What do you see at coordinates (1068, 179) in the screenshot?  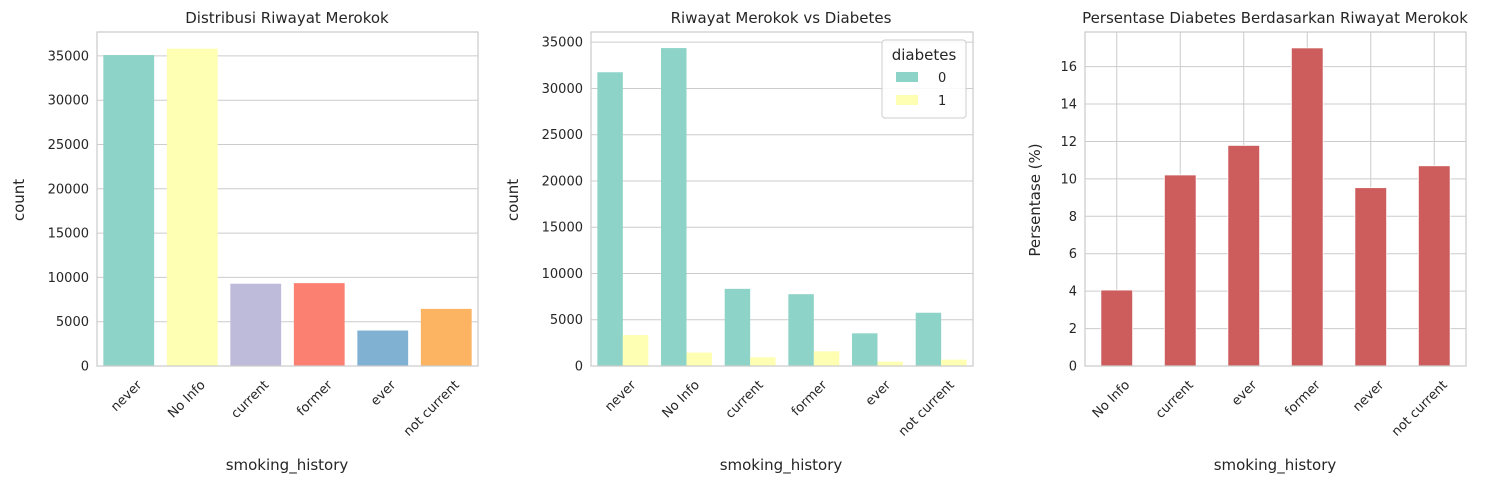 I see `y-tick-label: 10` at bounding box center [1068, 179].